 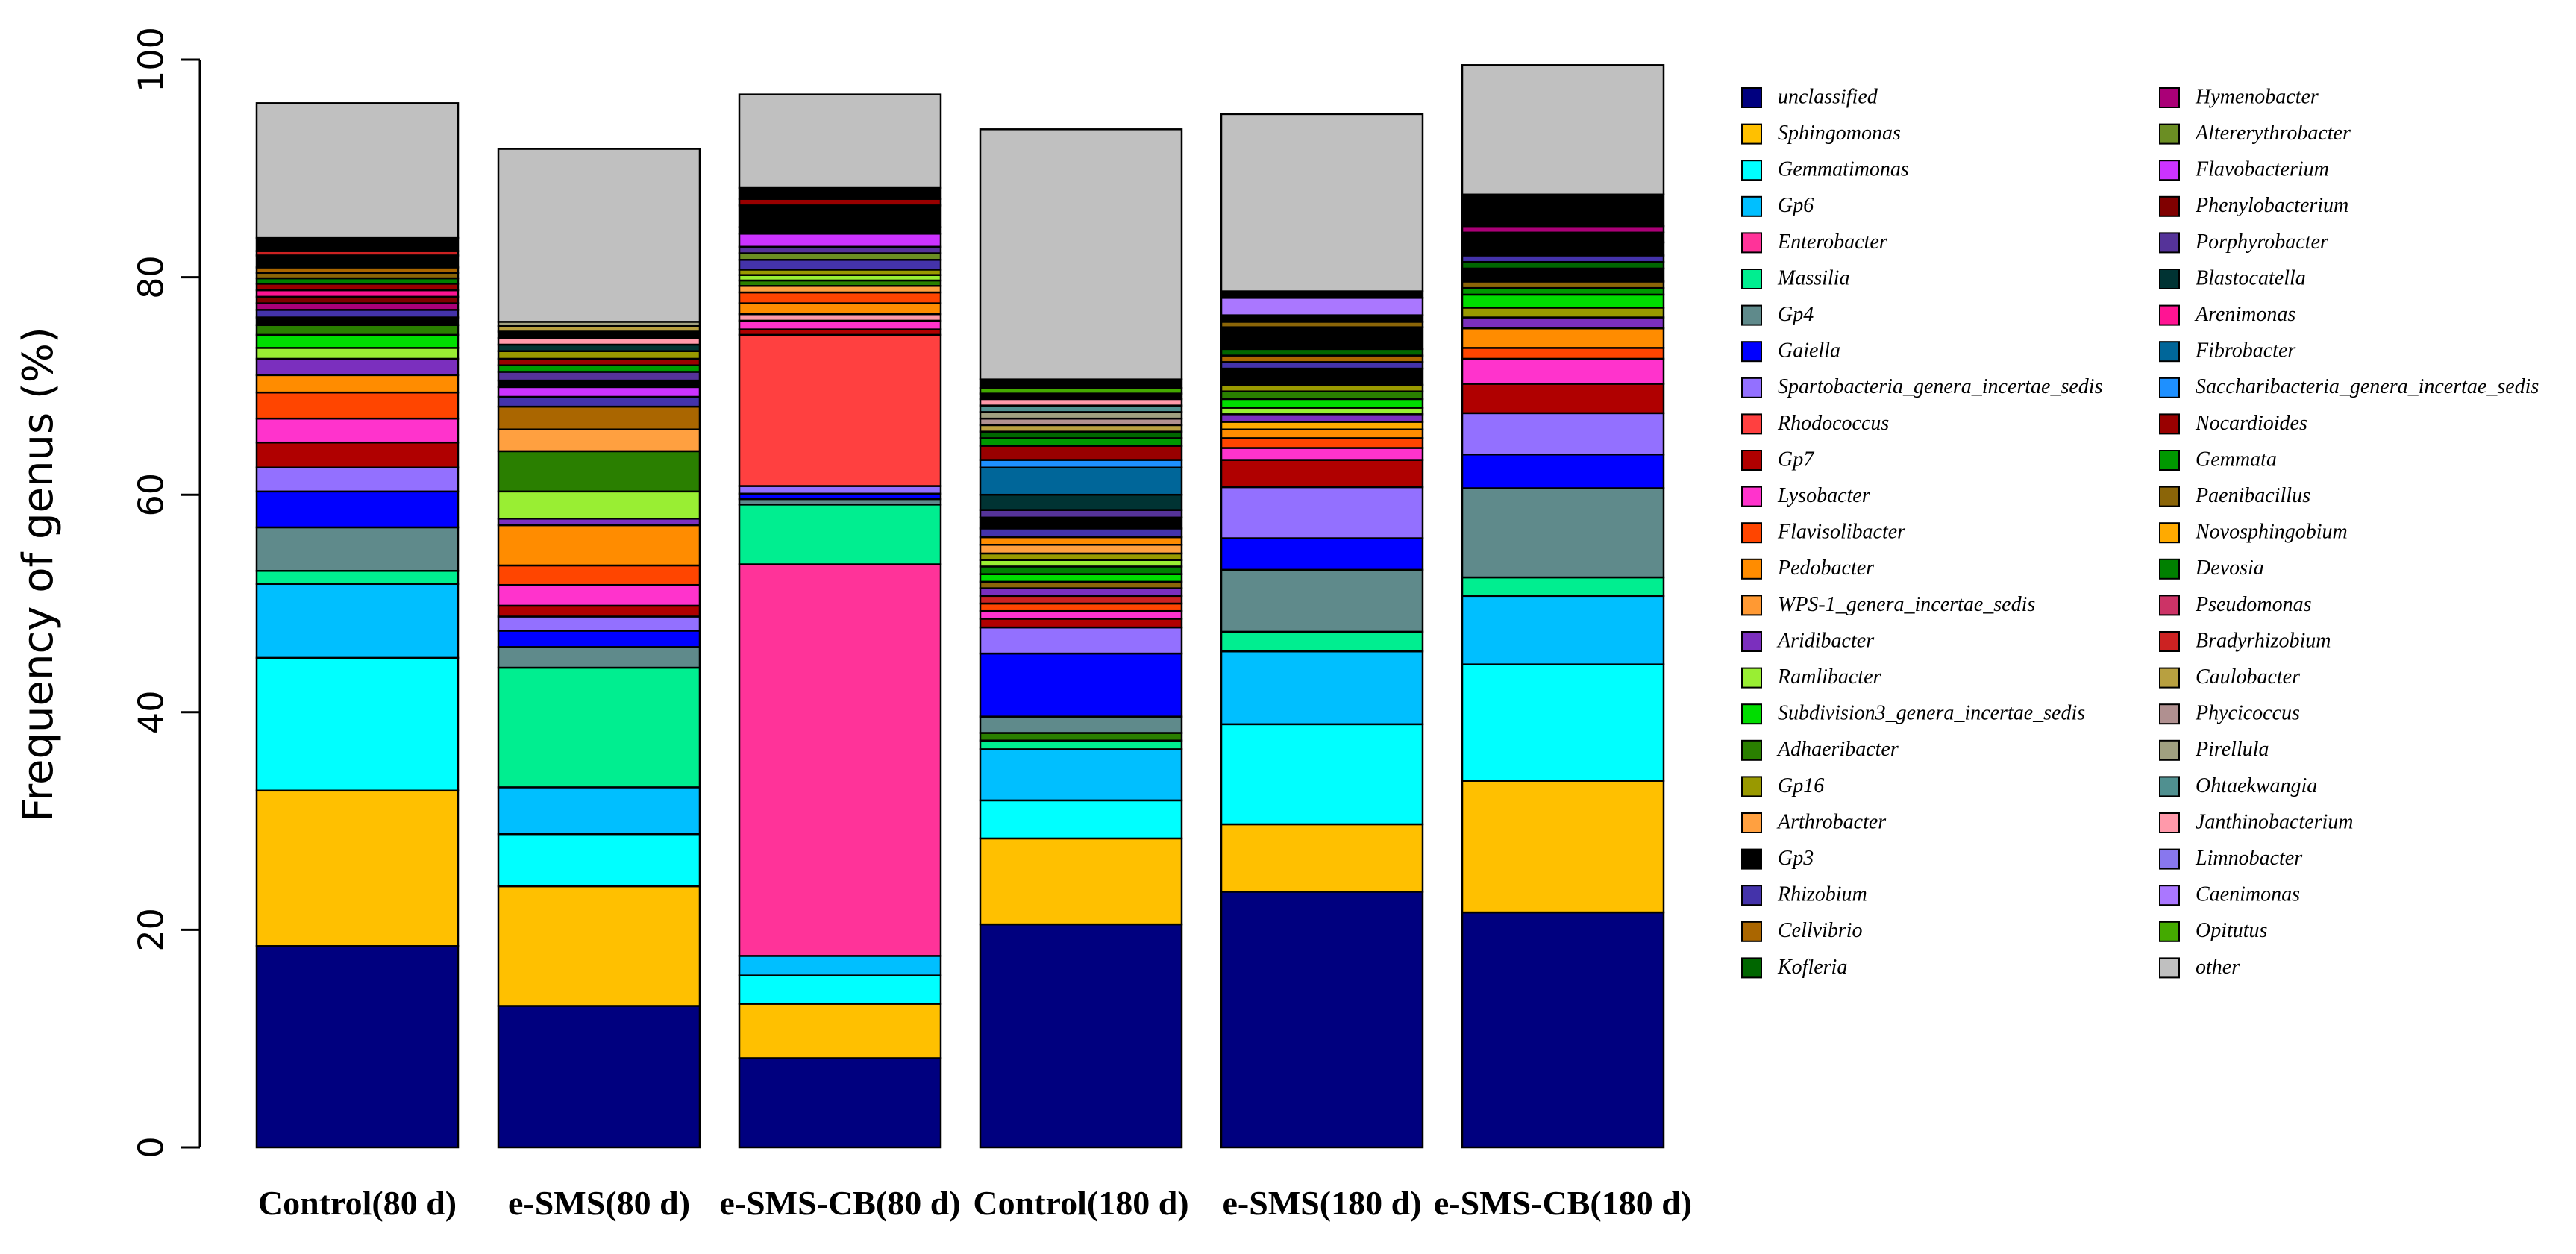 I want to click on legend-item: Rhizobium, so click(x=1804, y=894).